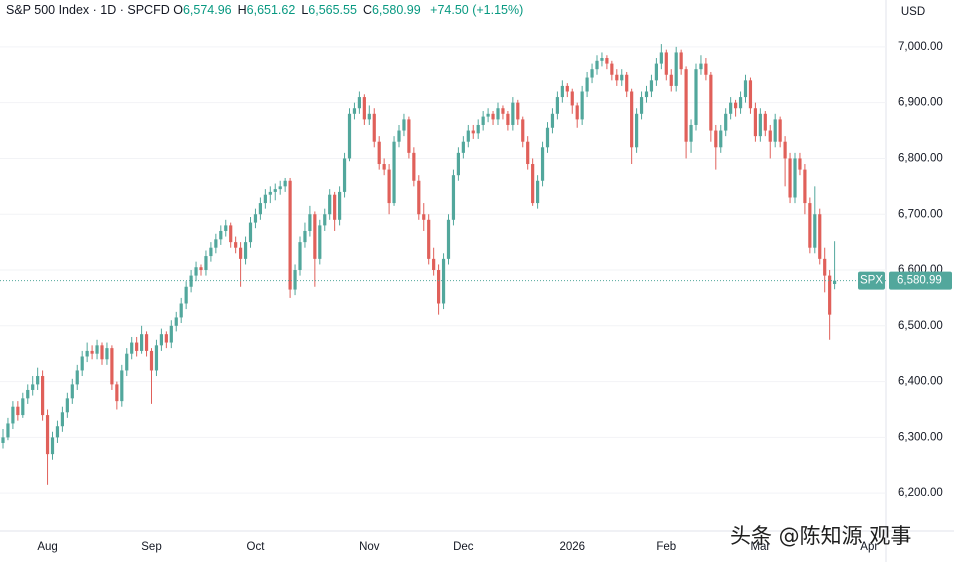  Describe the element at coordinates (920, 158) in the screenshot. I see `y-tick-label: 6,800.00` at that location.